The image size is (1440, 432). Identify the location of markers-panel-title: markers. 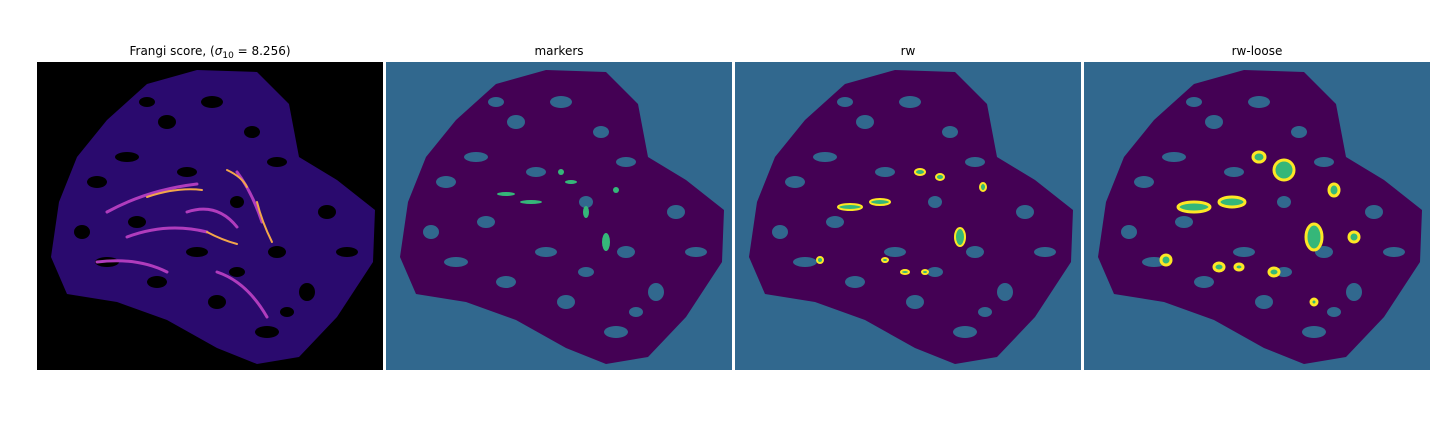
(559, 51).